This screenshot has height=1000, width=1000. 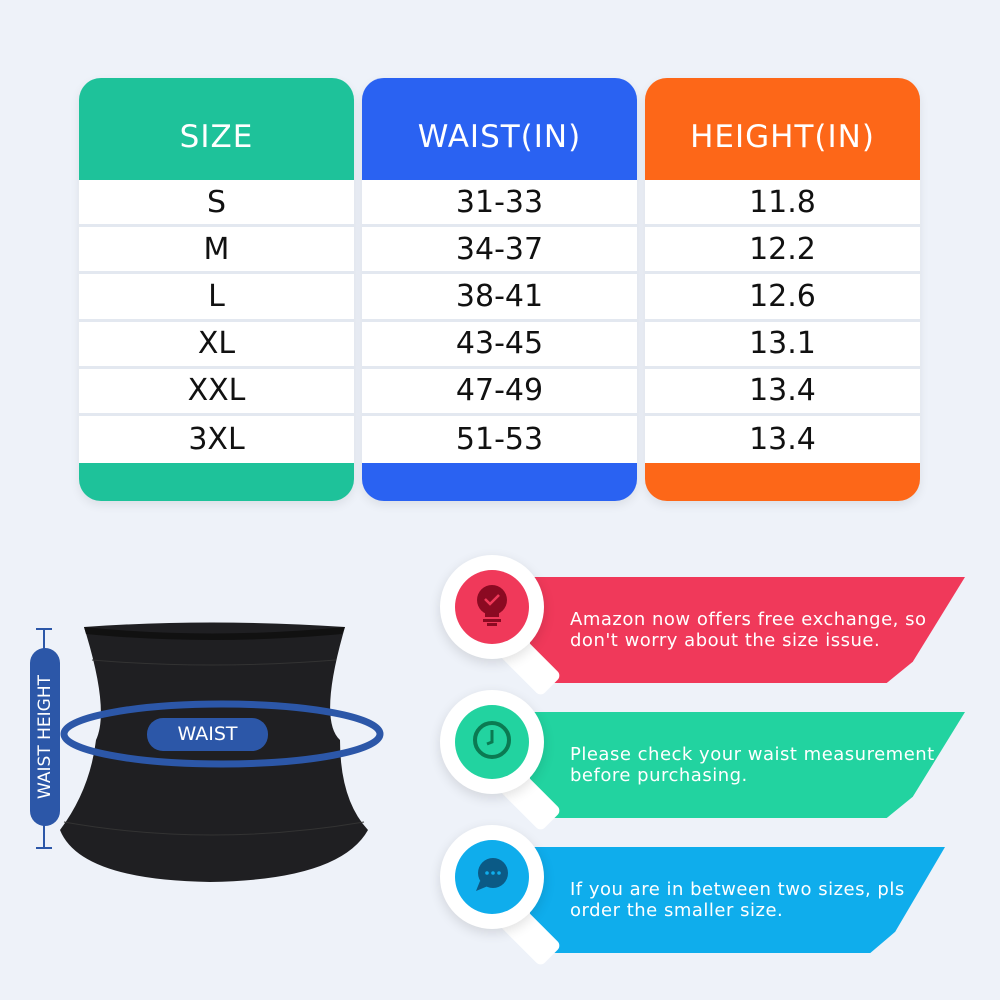 I want to click on table-cell: 38-41, so click(x=499, y=298).